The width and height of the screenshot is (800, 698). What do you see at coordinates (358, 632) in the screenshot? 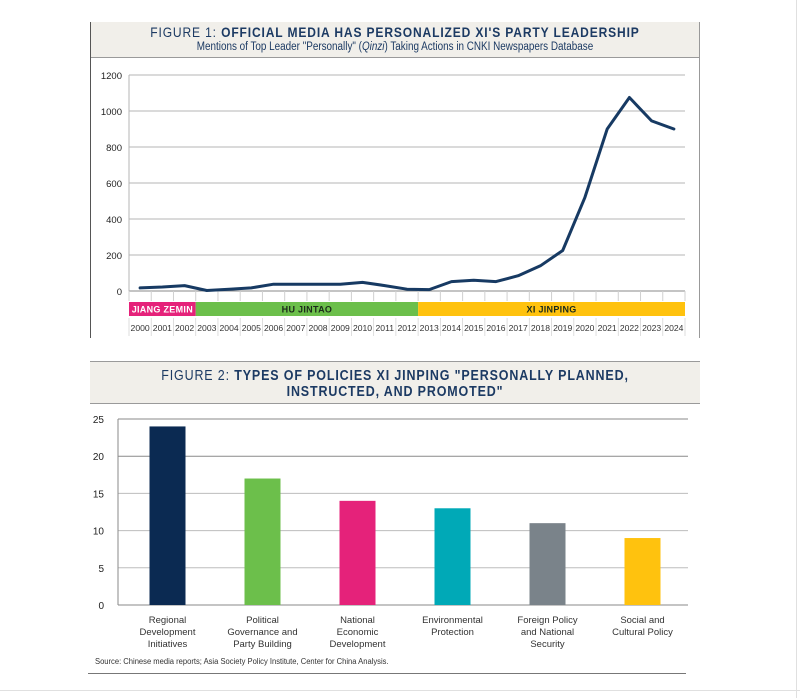
I see `x-tick-label: Economic` at bounding box center [358, 632].